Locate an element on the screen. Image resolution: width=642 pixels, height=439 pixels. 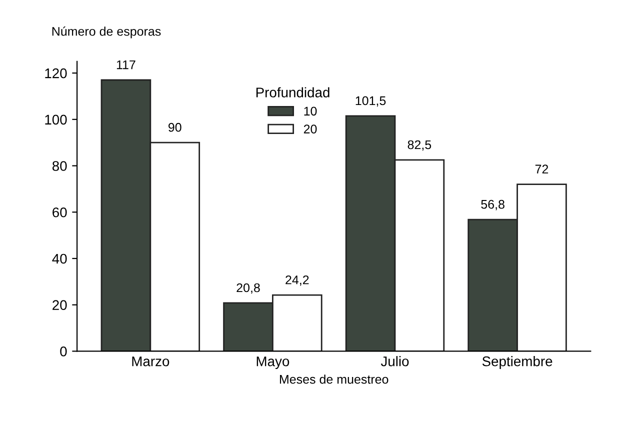
x-tick-label: Mayo is located at coordinates (273, 363).